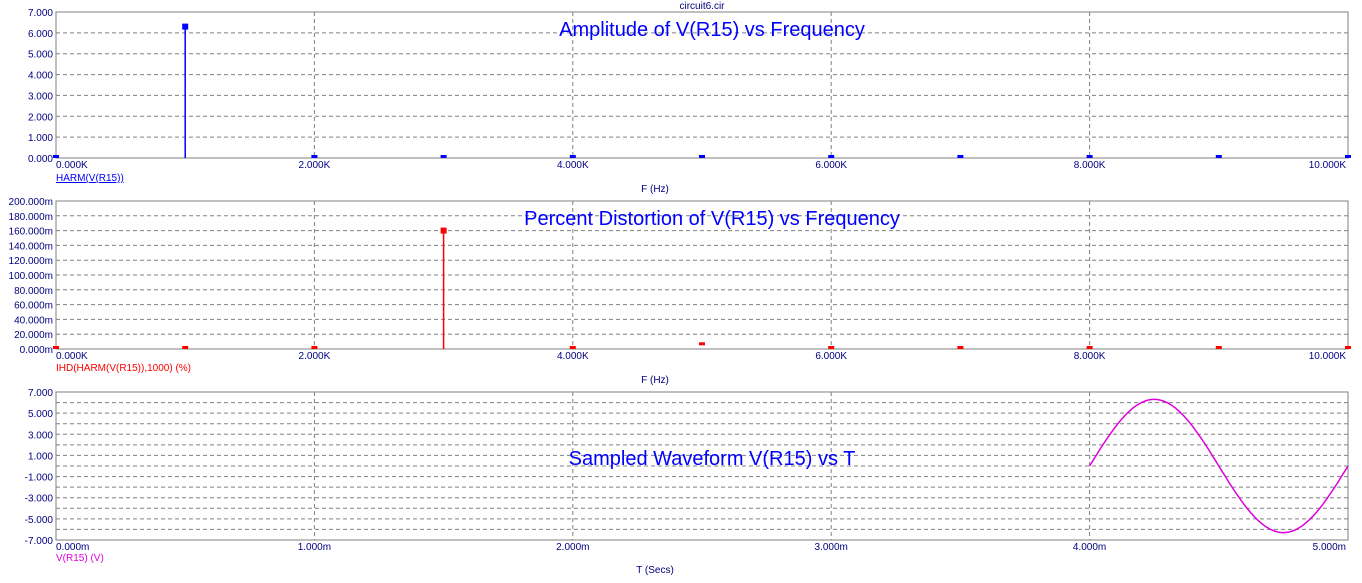 This screenshot has width=1362, height=583. I want to click on y-tick-label: -1.000, so click(39, 478).